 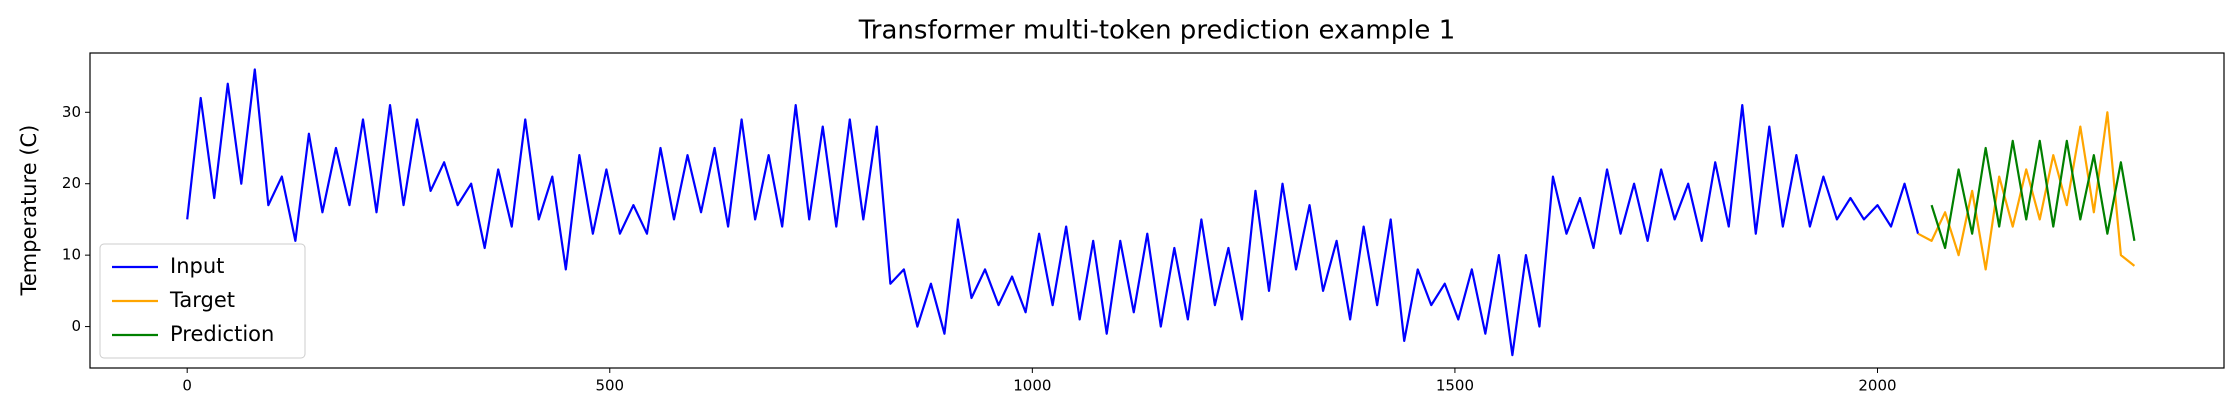 What do you see at coordinates (609, 386) in the screenshot?
I see `x-tick-label: 500` at bounding box center [609, 386].